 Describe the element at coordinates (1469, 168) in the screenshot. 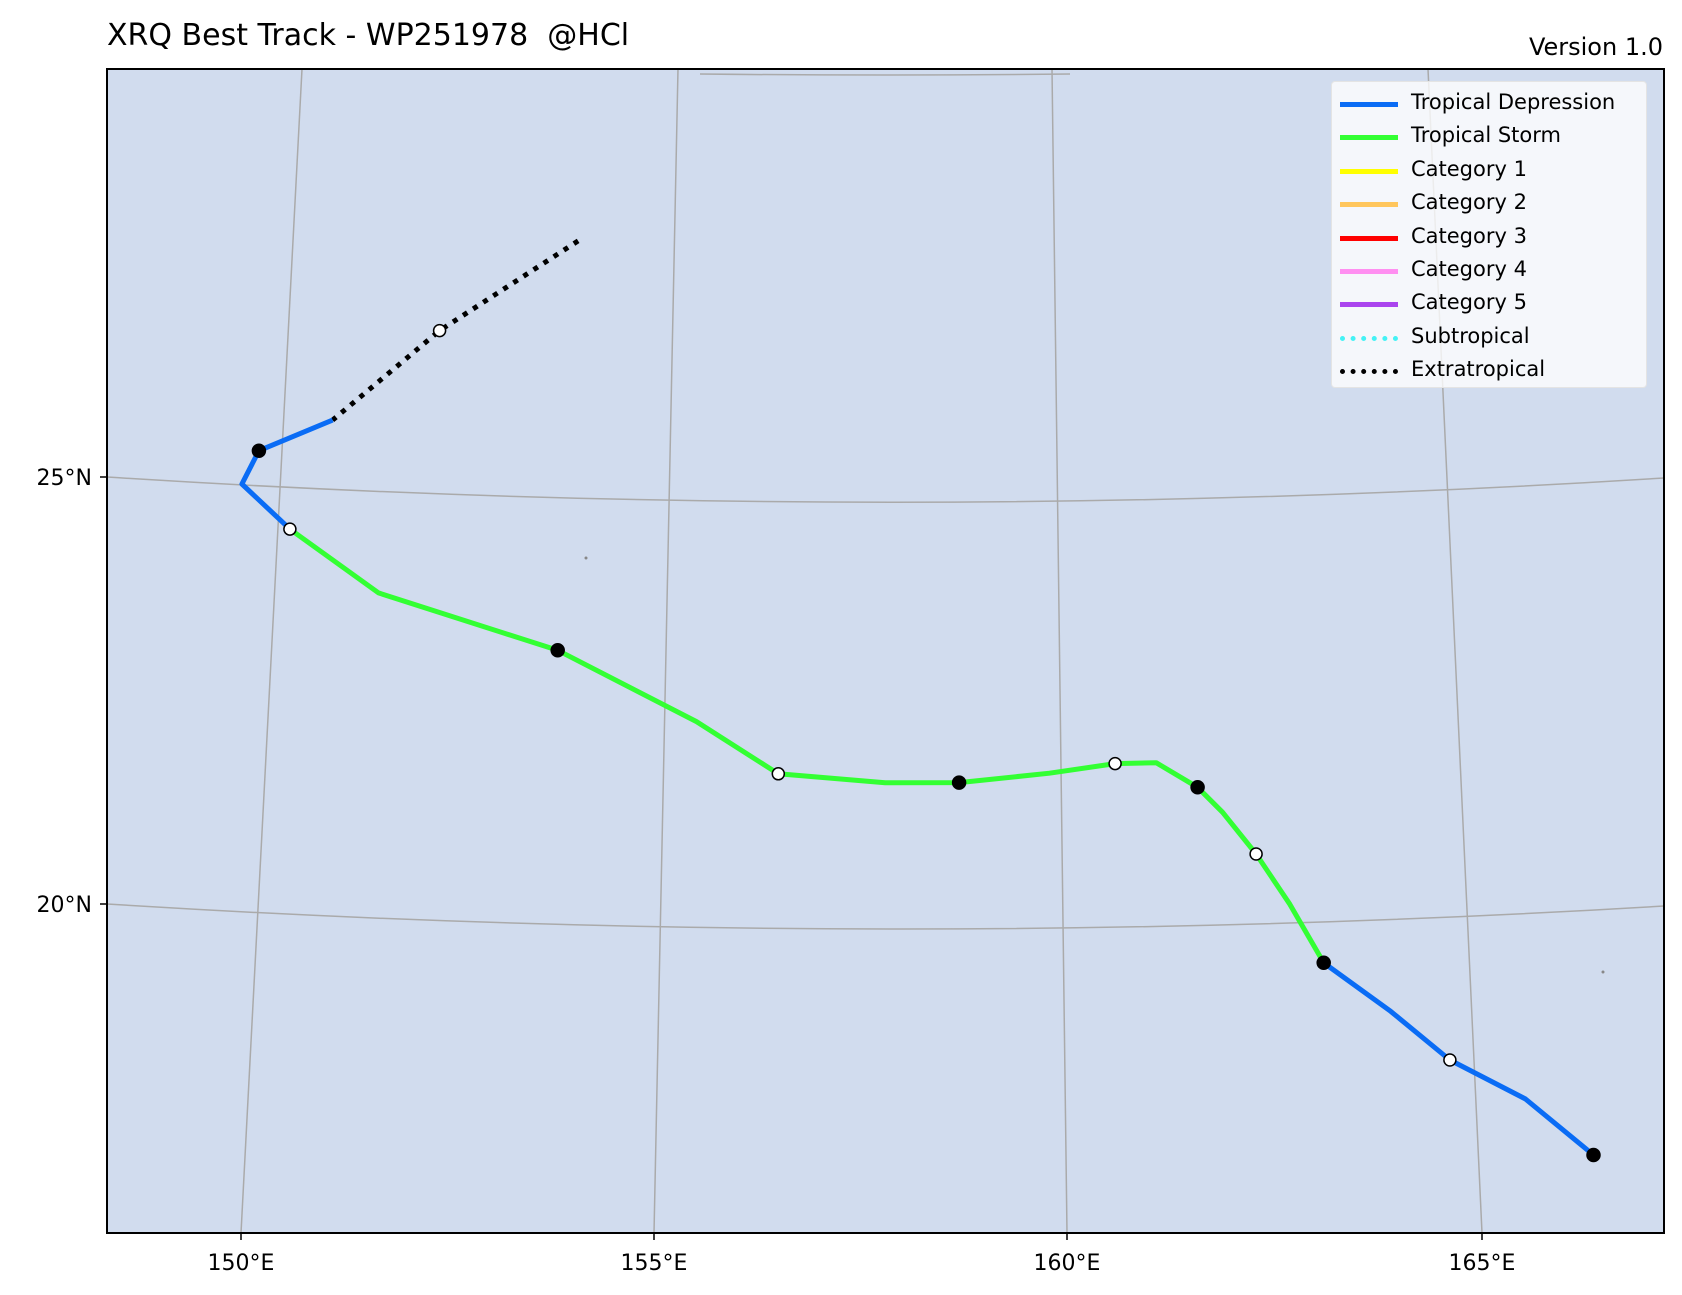

I see `legend-label: Category 1` at that location.